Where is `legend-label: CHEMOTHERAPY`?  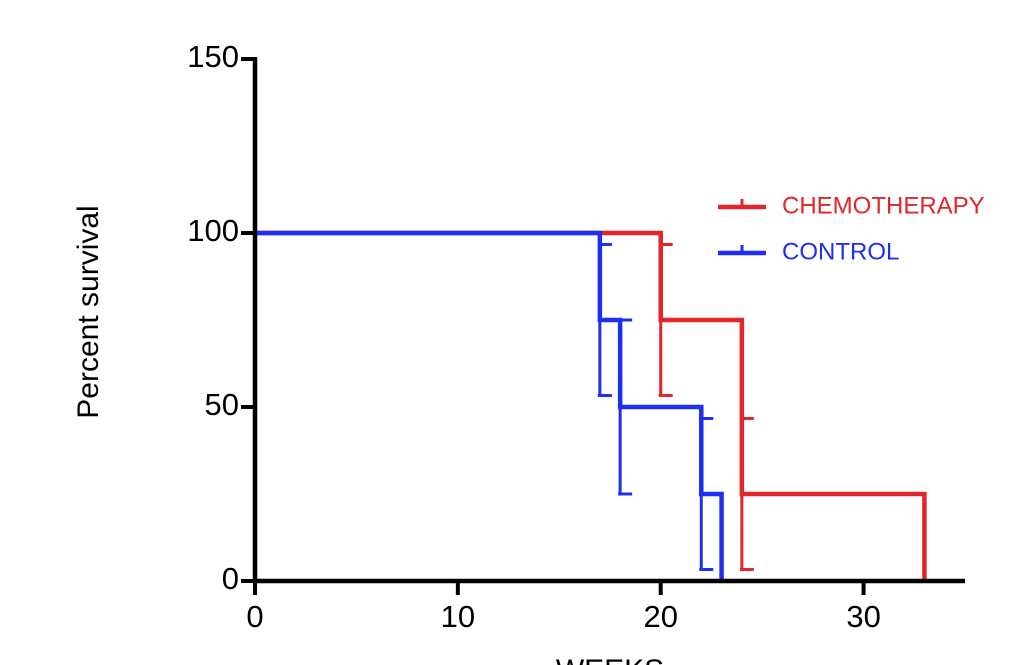
legend-label: CHEMOTHERAPY is located at coordinates (883, 205).